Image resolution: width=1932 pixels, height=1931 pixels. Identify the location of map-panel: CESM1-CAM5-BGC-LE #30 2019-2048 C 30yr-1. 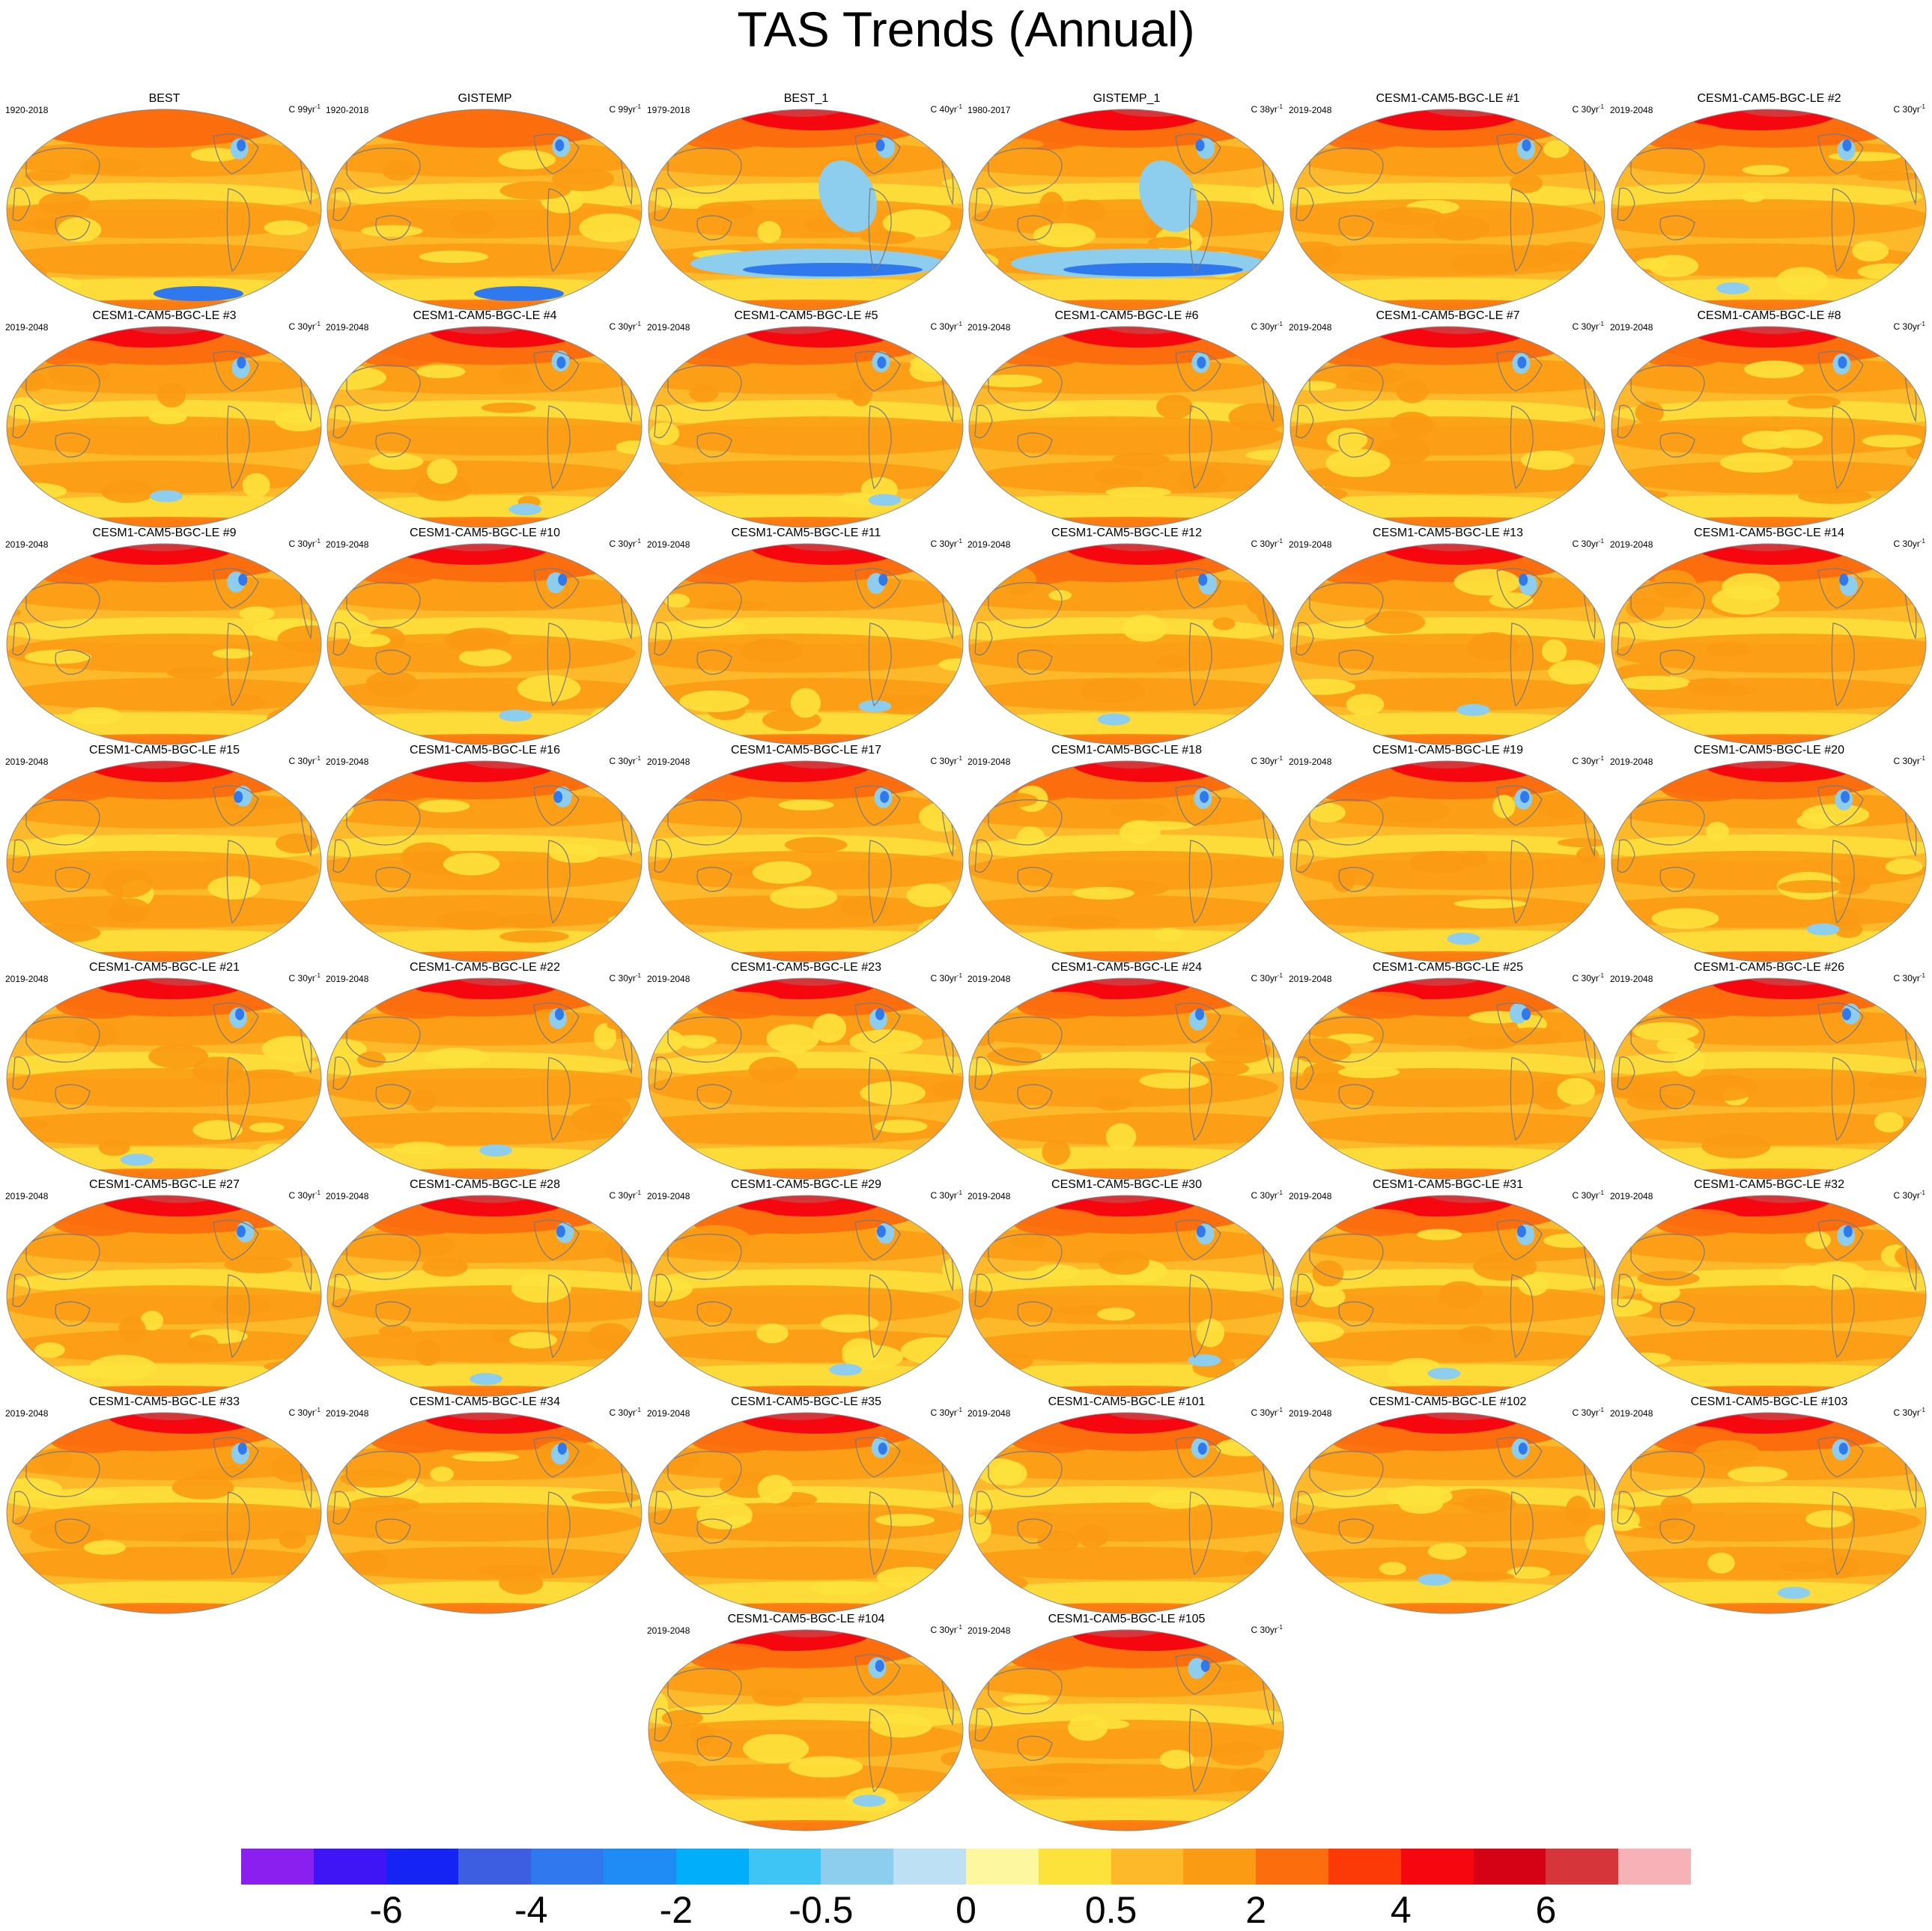
(1126, 1288).